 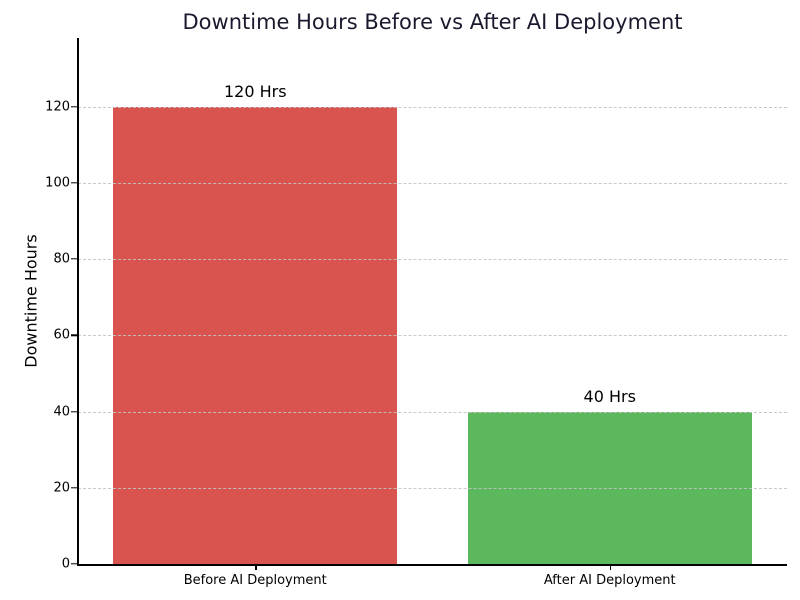 What do you see at coordinates (61, 412) in the screenshot?
I see `y-tick-label-40: 40` at bounding box center [61, 412].